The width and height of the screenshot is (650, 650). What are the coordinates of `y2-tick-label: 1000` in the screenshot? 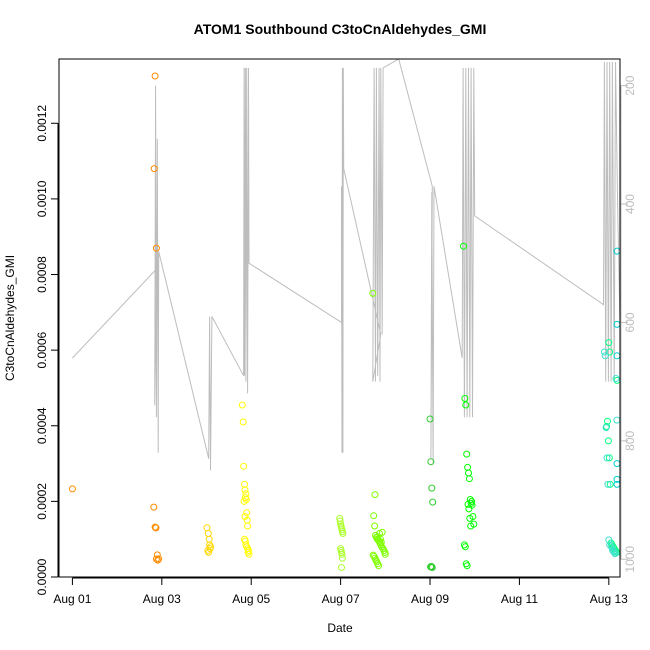 It's located at (630, 559).